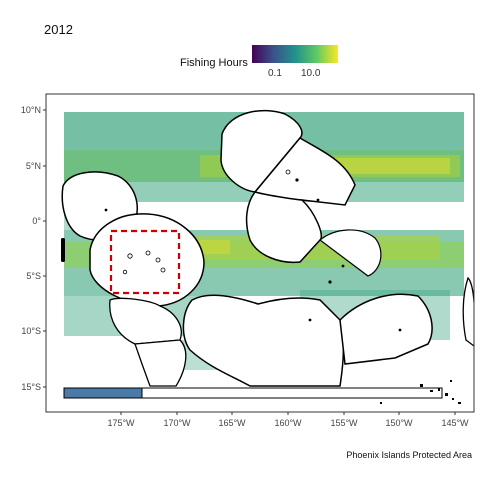 This screenshot has height=480, width=480. Describe the element at coordinates (145, 321) in the screenshot. I see `eez-boundary-south-west` at that location.